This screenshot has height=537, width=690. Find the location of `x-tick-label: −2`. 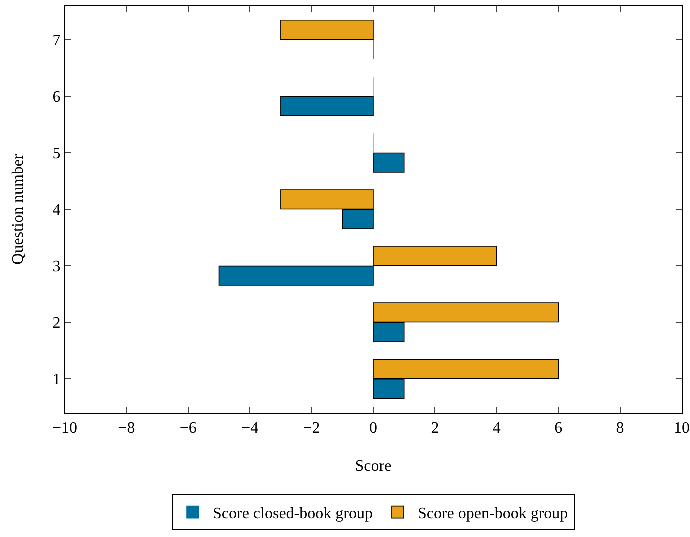

x-tick-label: −2 is located at coordinates (311, 429).